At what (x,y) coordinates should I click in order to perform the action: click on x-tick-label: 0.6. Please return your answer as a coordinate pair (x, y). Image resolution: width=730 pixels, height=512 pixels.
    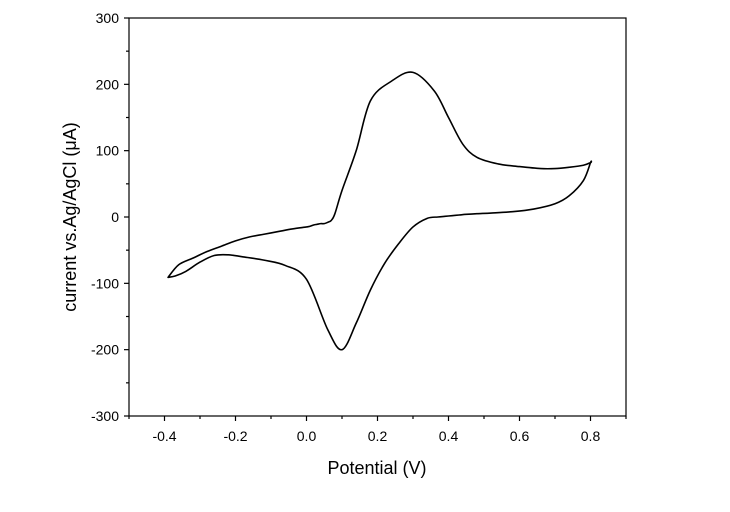
    Looking at the image, I should click on (520, 436).